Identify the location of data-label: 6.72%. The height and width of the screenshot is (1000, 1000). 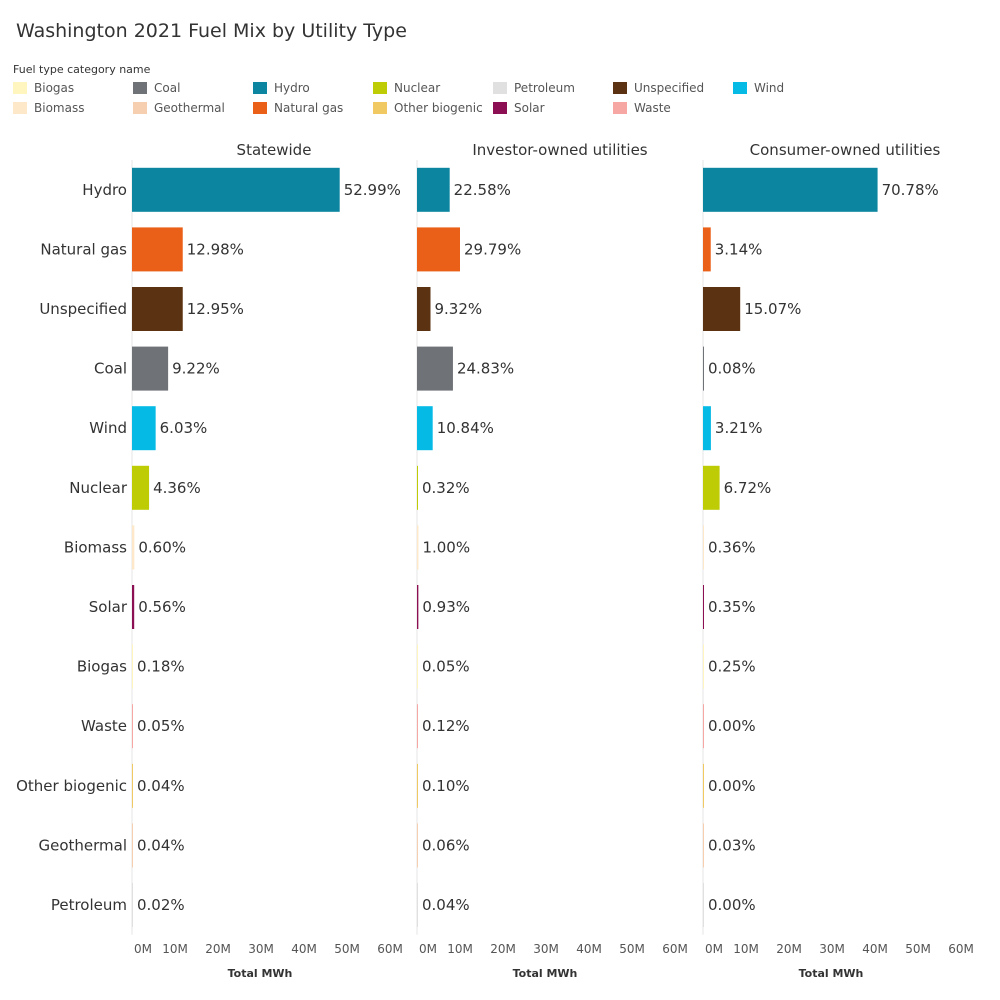
(748, 488).